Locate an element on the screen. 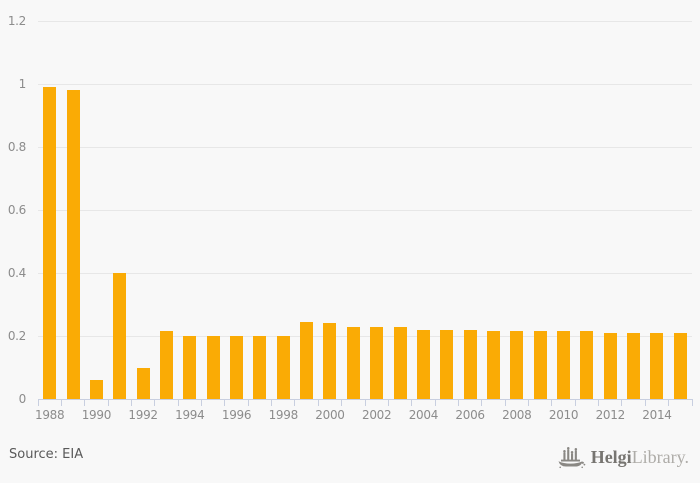 The height and width of the screenshot is (483, 700). bar-1992 is located at coordinates (143, 383).